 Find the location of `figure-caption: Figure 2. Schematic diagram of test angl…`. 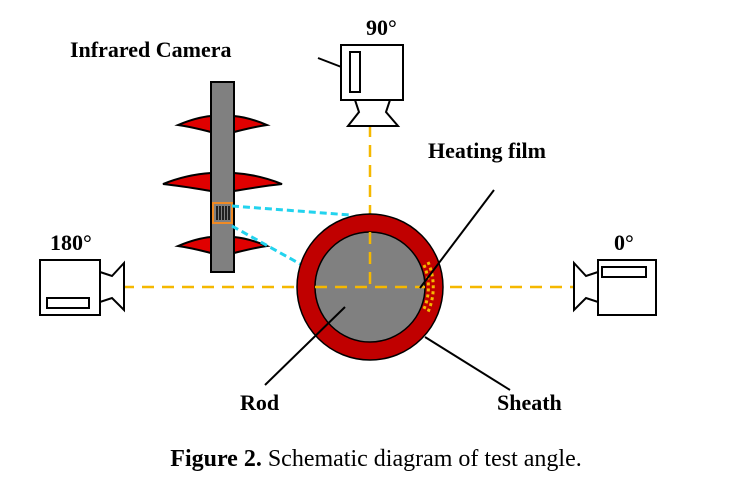

figure-caption: Figure 2. Schematic diagram of test angl… is located at coordinates (376, 459).